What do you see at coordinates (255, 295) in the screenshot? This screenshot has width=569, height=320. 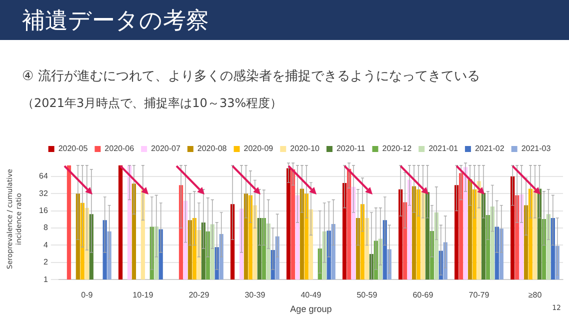 I see `x-tick-label: 30-39` at bounding box center [255, 295].